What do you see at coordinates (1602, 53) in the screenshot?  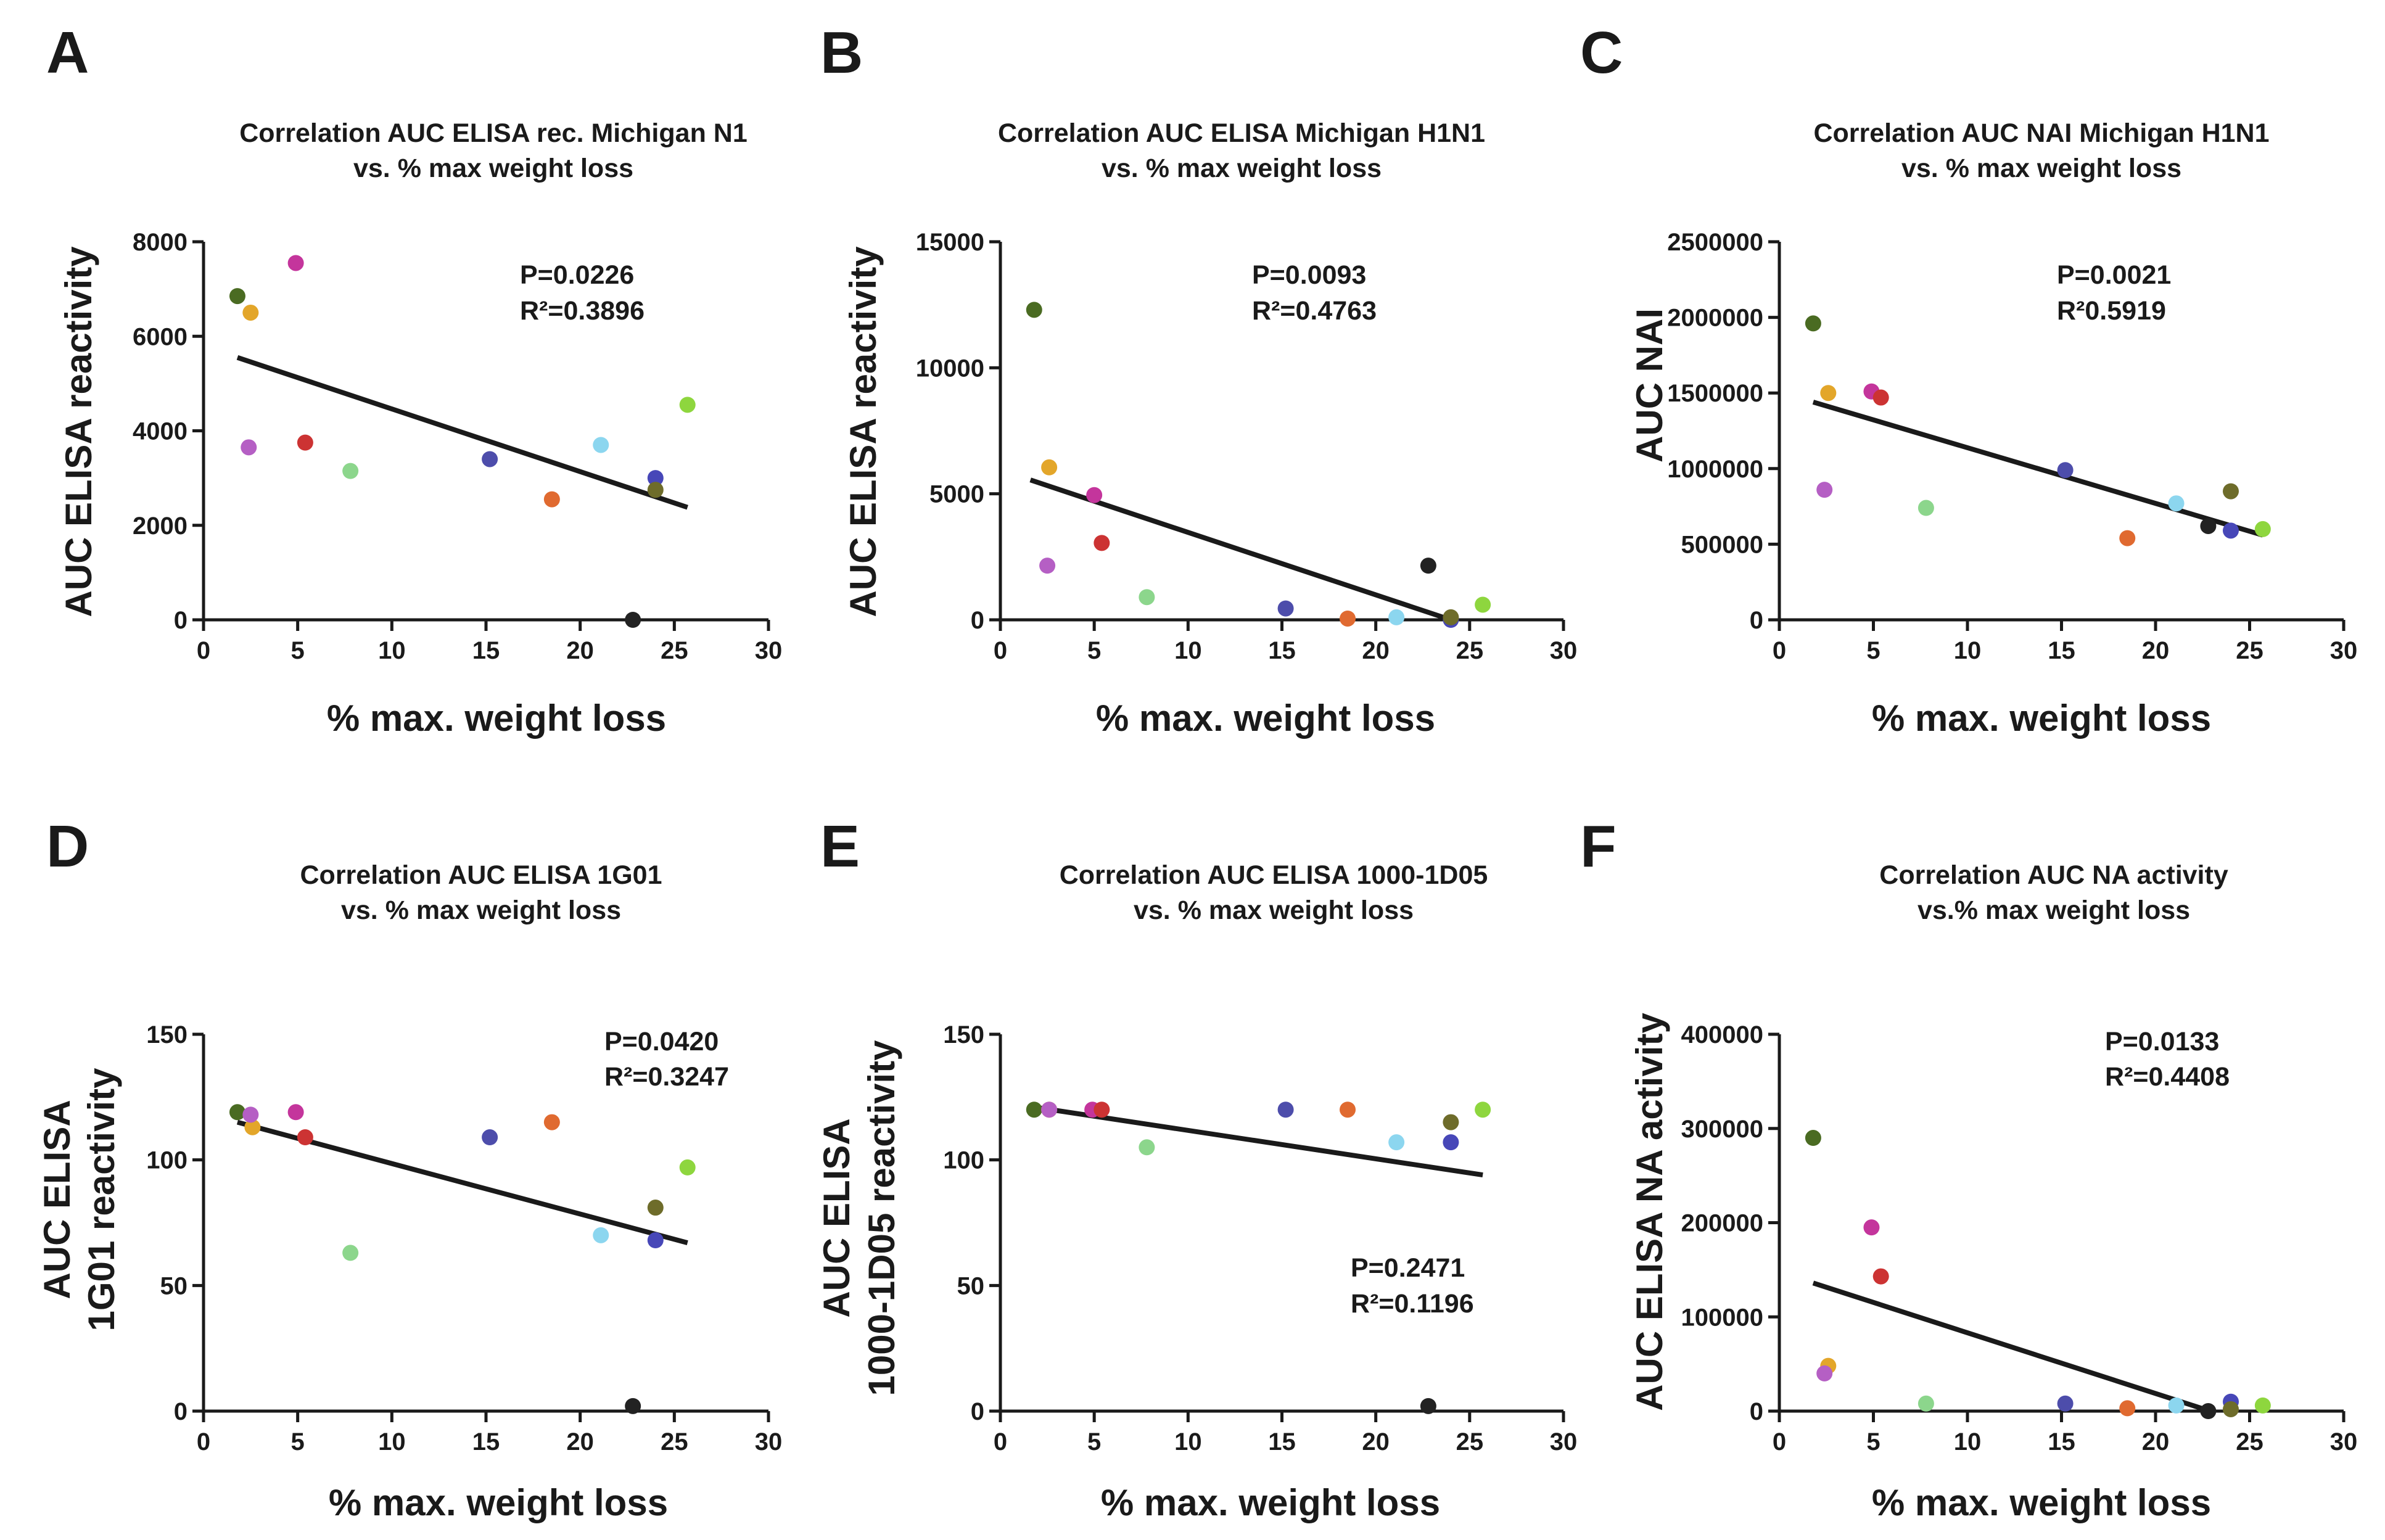 I see `panel-letter-c: C` at bounding box center [1602, 53].